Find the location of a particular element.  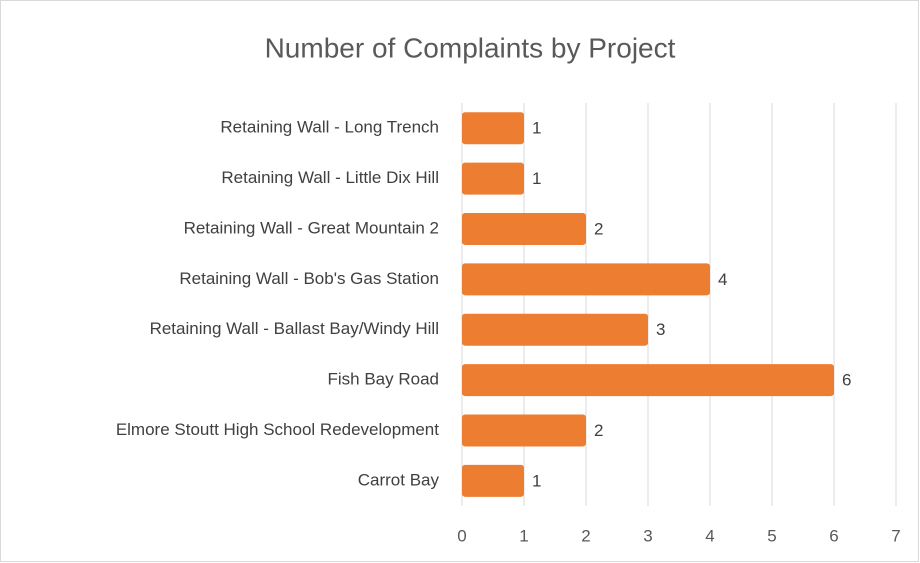

y-tick-label: Elmore Stoutt High School Redevelopment is located at coordinates (277, 429).